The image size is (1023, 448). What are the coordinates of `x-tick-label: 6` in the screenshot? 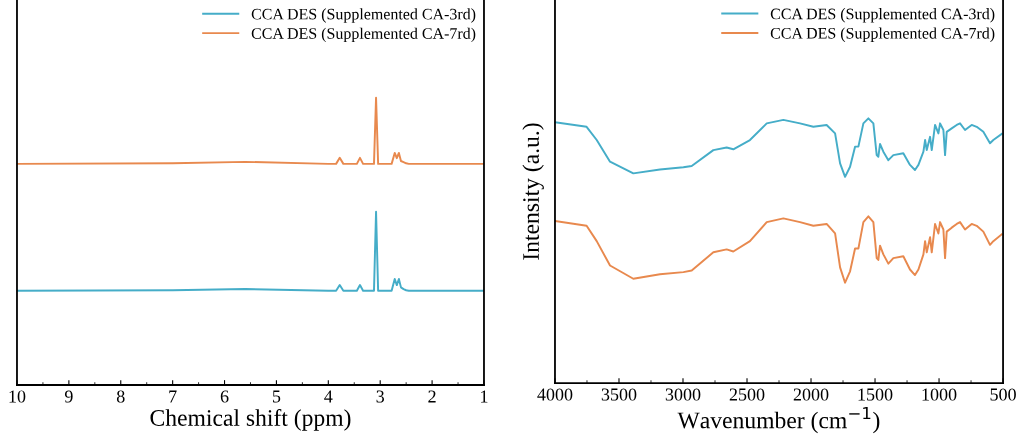 It's located at (224, 396).